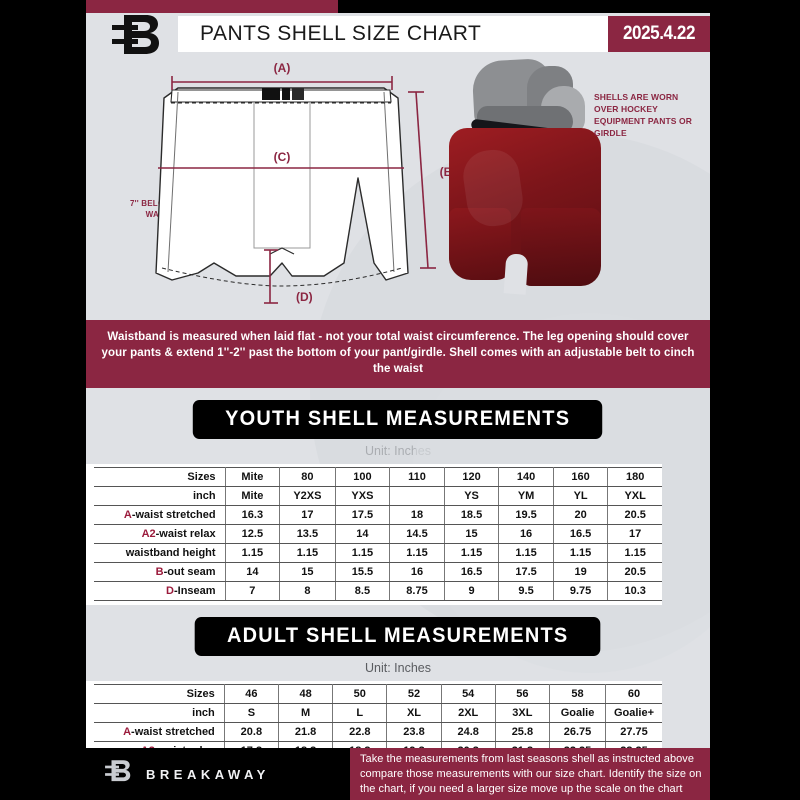 The image size is (800, 800). What do you see at coordinates (305, 744) in the screenshot?
I see `table-cell: 18.3` at bounding box center [305, 744].